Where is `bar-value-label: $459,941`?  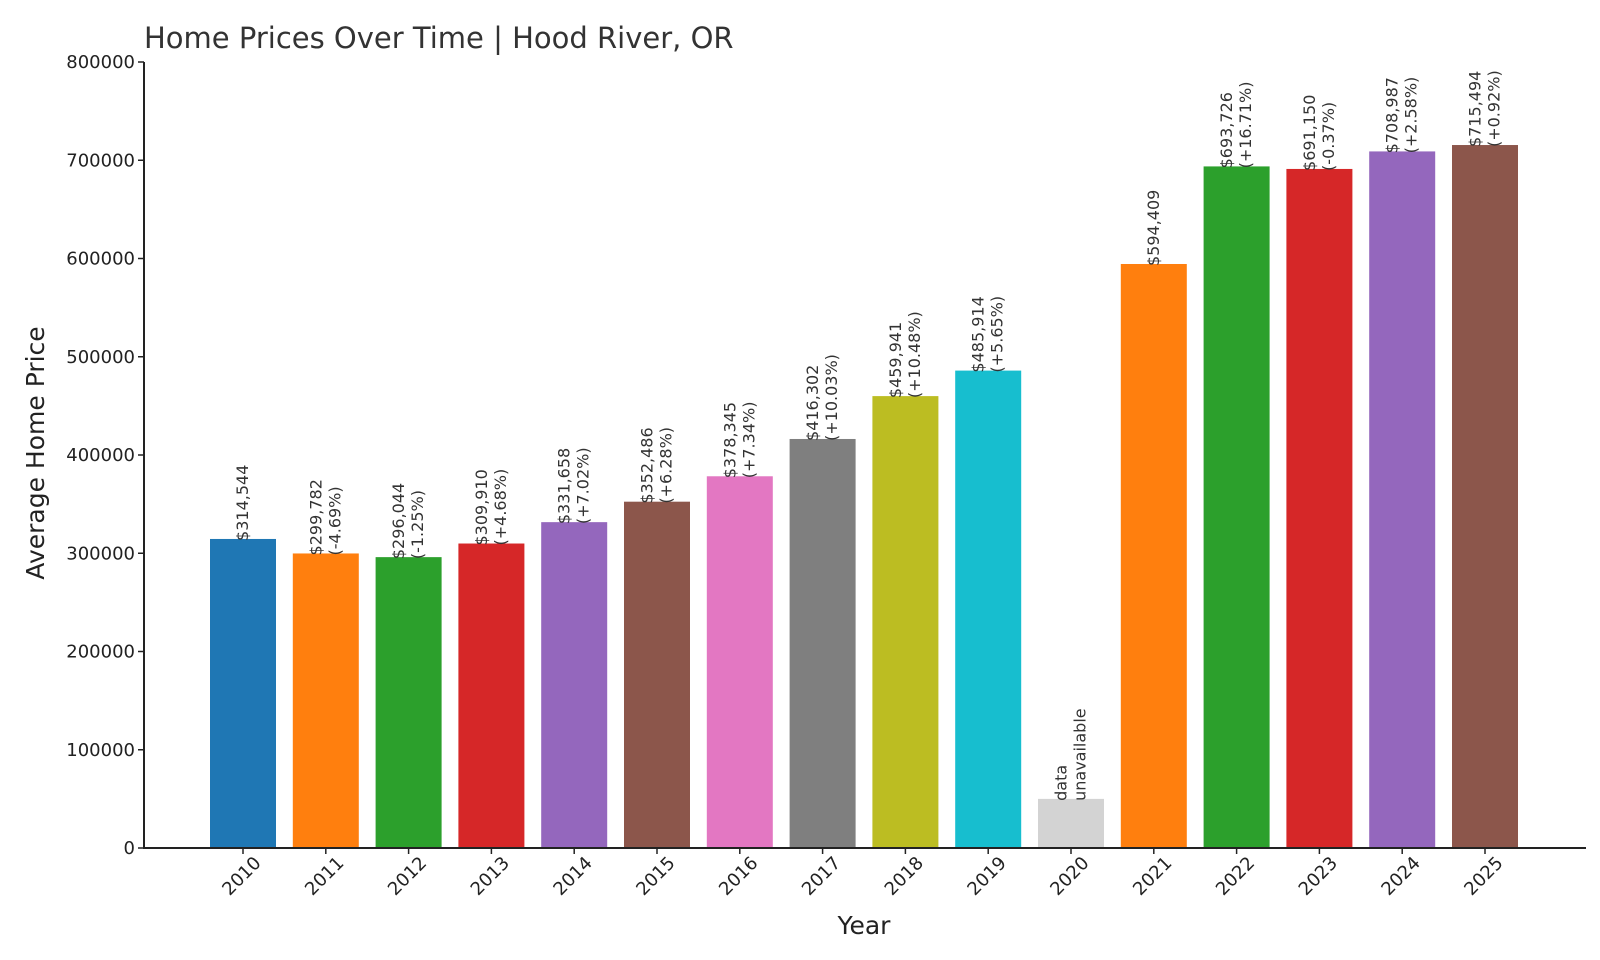 bar-value-label: $459,941 is located at coordinates (895, 360).